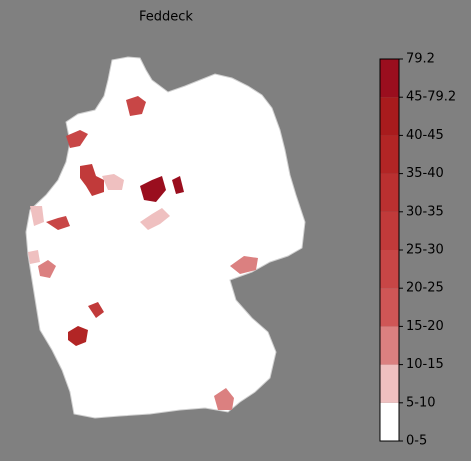 The width and height of the screenshot is (471, 461). I want to click on map-title: Feddeck, so click(166, 17).